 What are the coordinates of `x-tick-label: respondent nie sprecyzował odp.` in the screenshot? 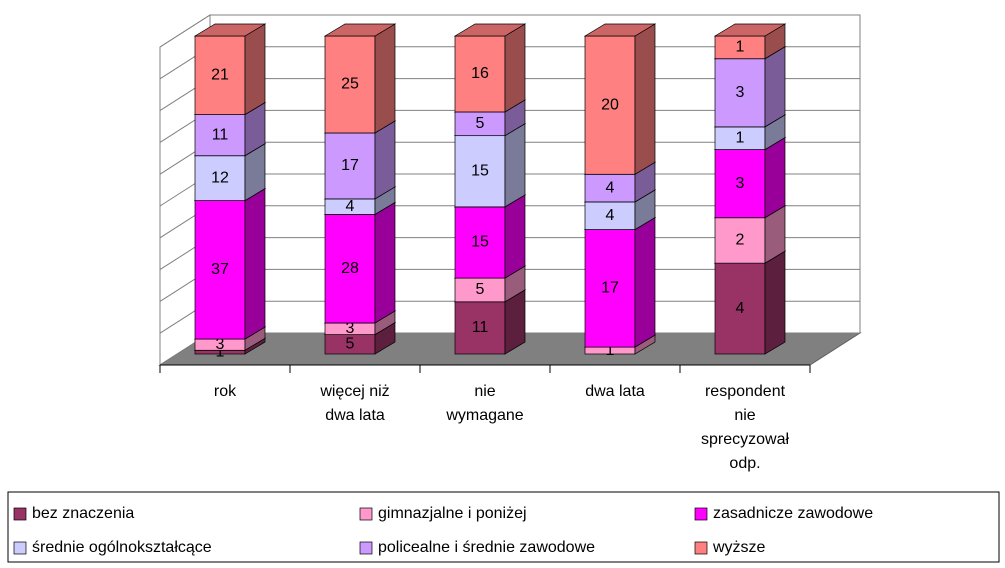 It's located at (745, 427).